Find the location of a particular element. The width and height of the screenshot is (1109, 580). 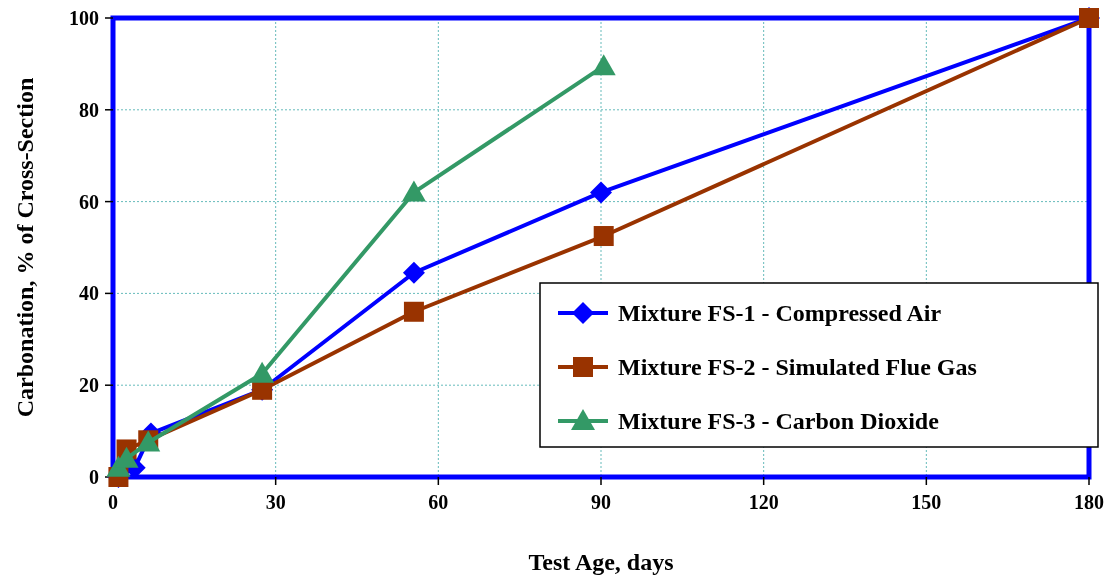

x-tick-label: 30 is located at coordinates (275, 502).